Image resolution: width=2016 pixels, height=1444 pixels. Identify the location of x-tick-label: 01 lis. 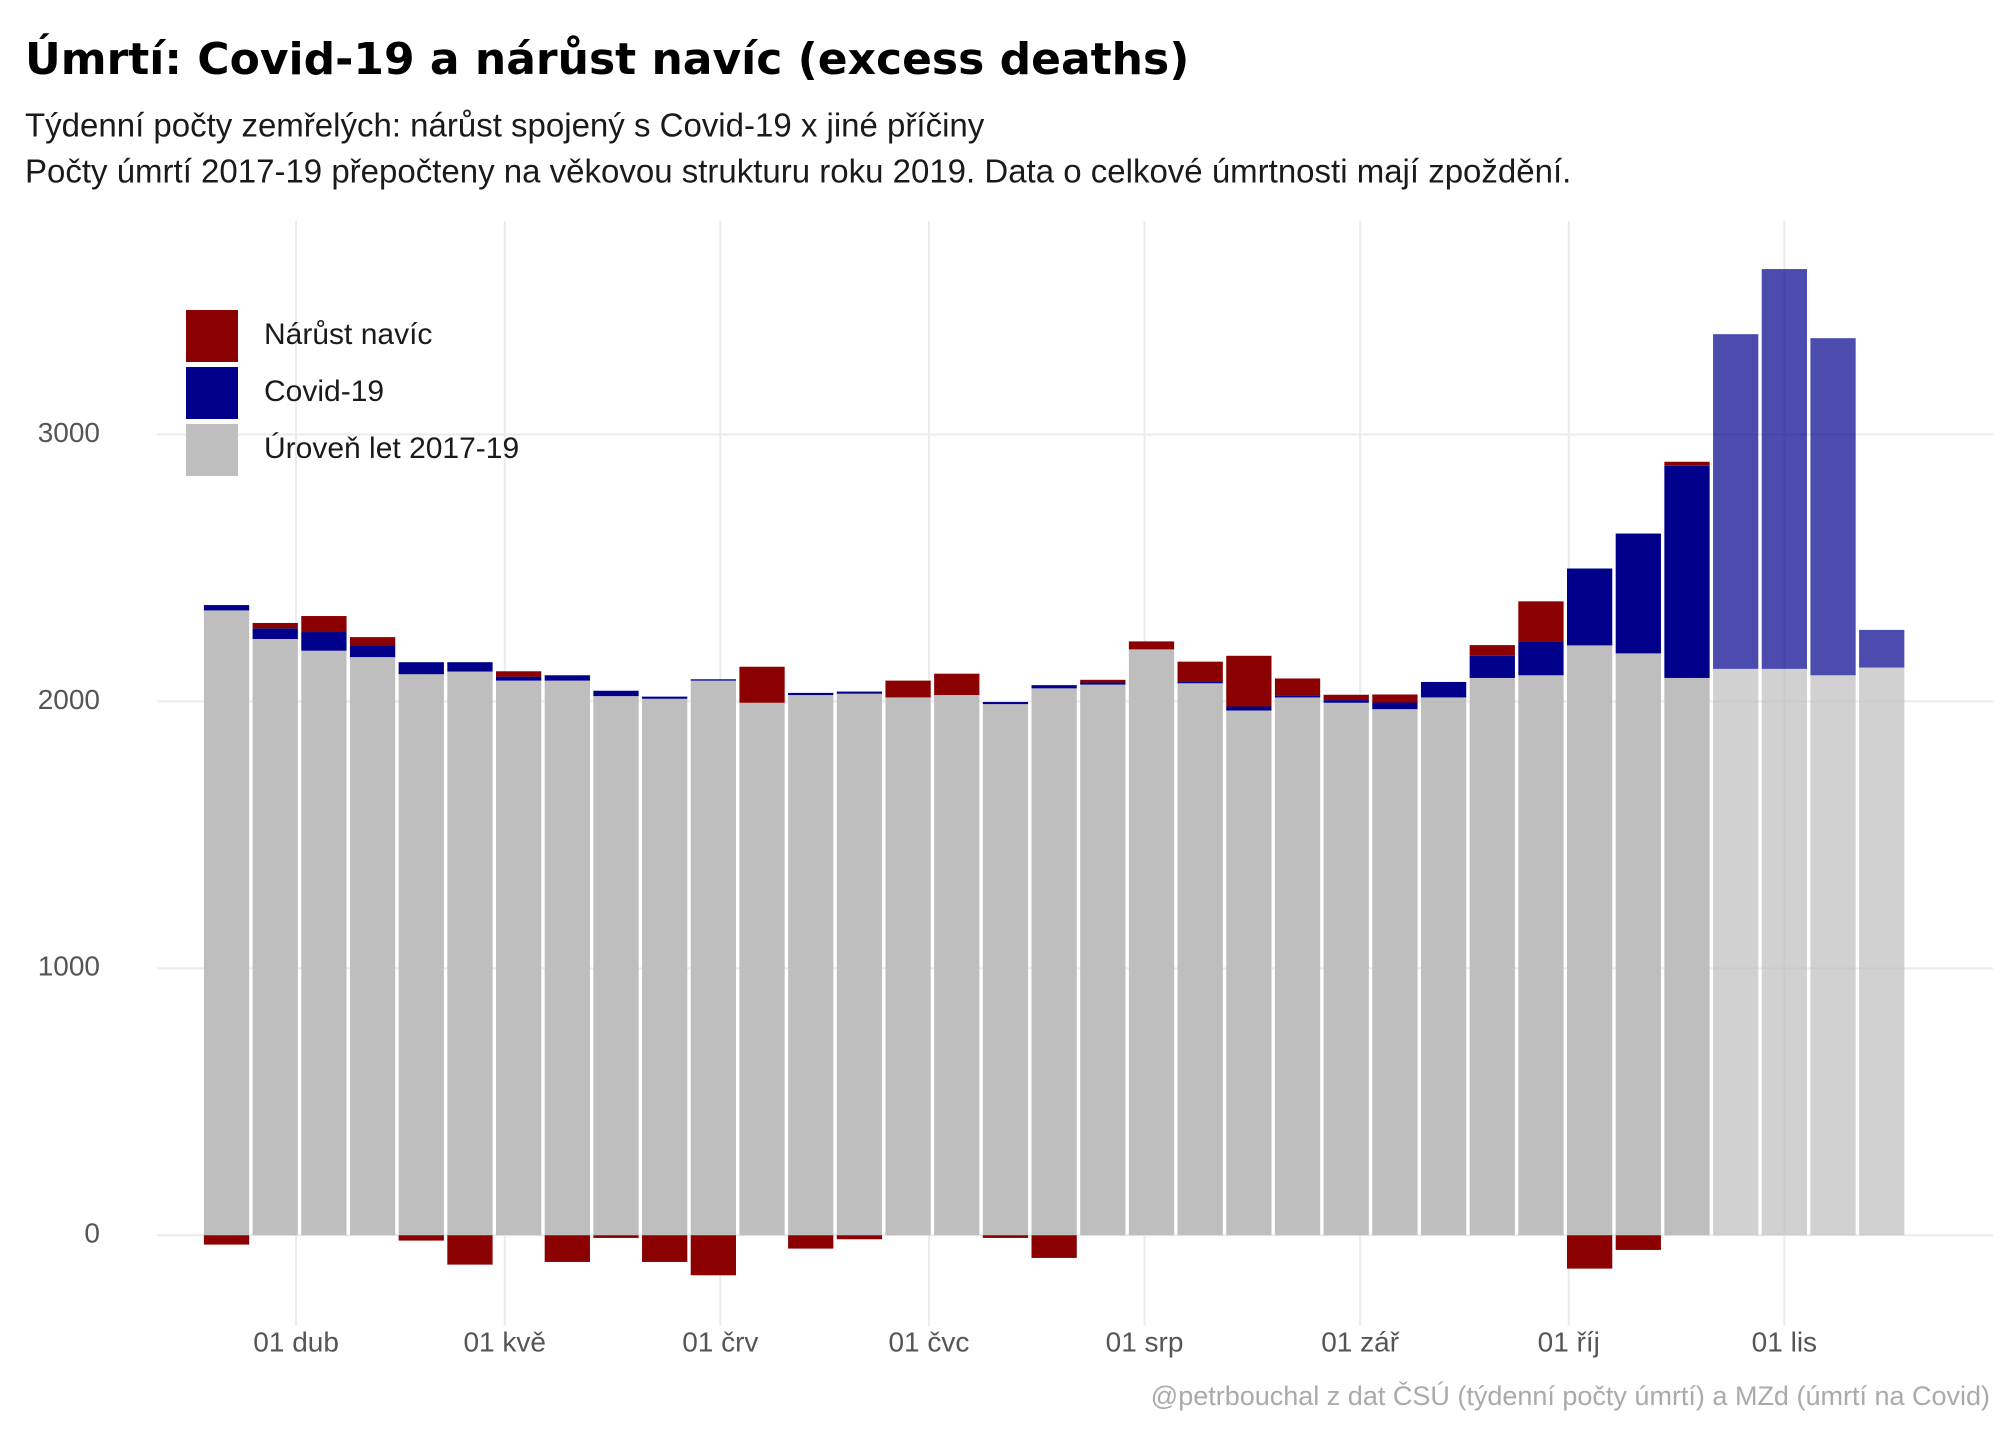
(1784, 1341).